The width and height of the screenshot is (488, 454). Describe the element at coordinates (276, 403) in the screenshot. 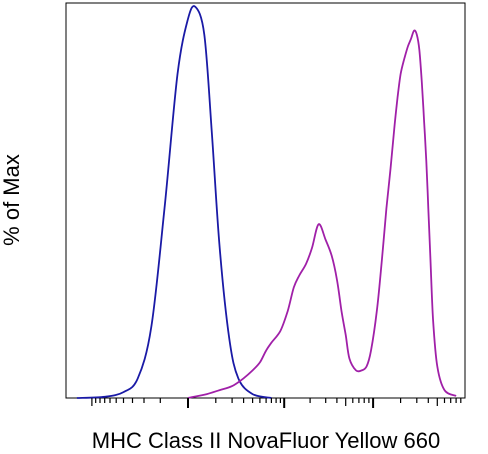

I see `x-axis-ticks` at that location.